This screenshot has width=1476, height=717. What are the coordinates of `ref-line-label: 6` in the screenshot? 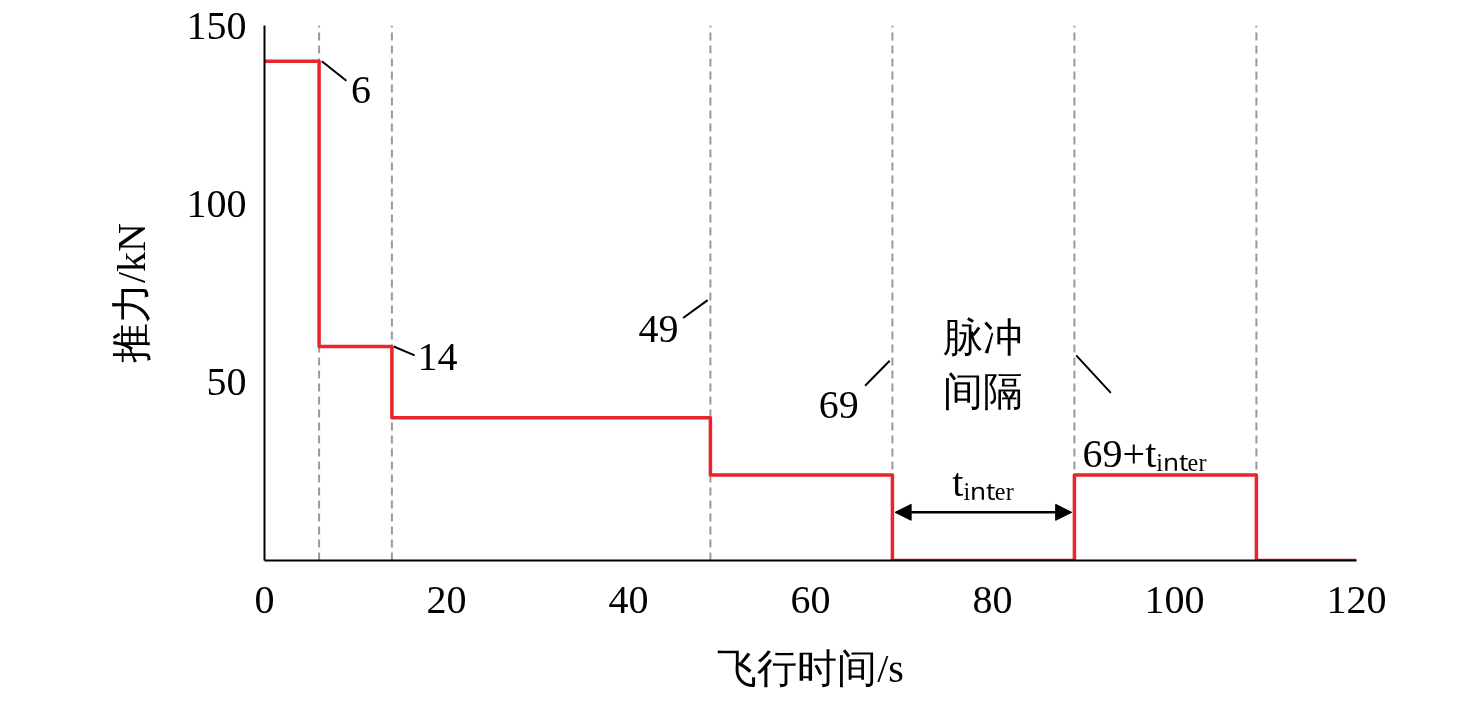 It's located at (360, 89).